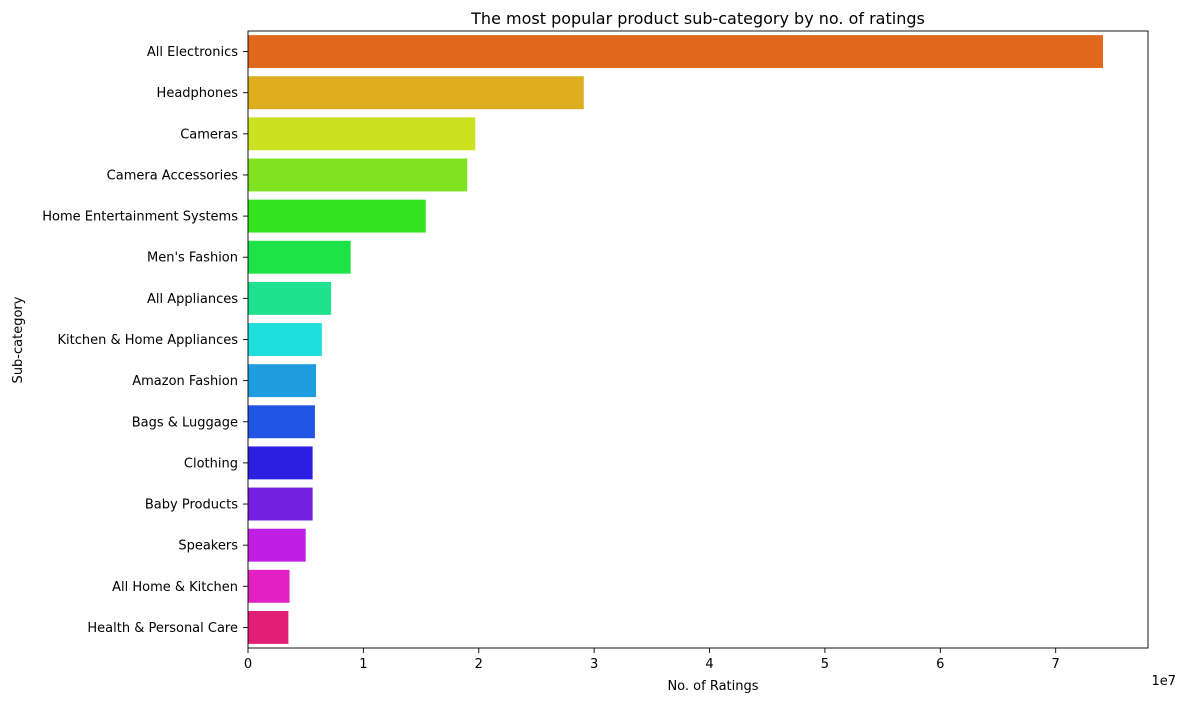  I want to click on x-tick-label: 5, so click(825, 664).